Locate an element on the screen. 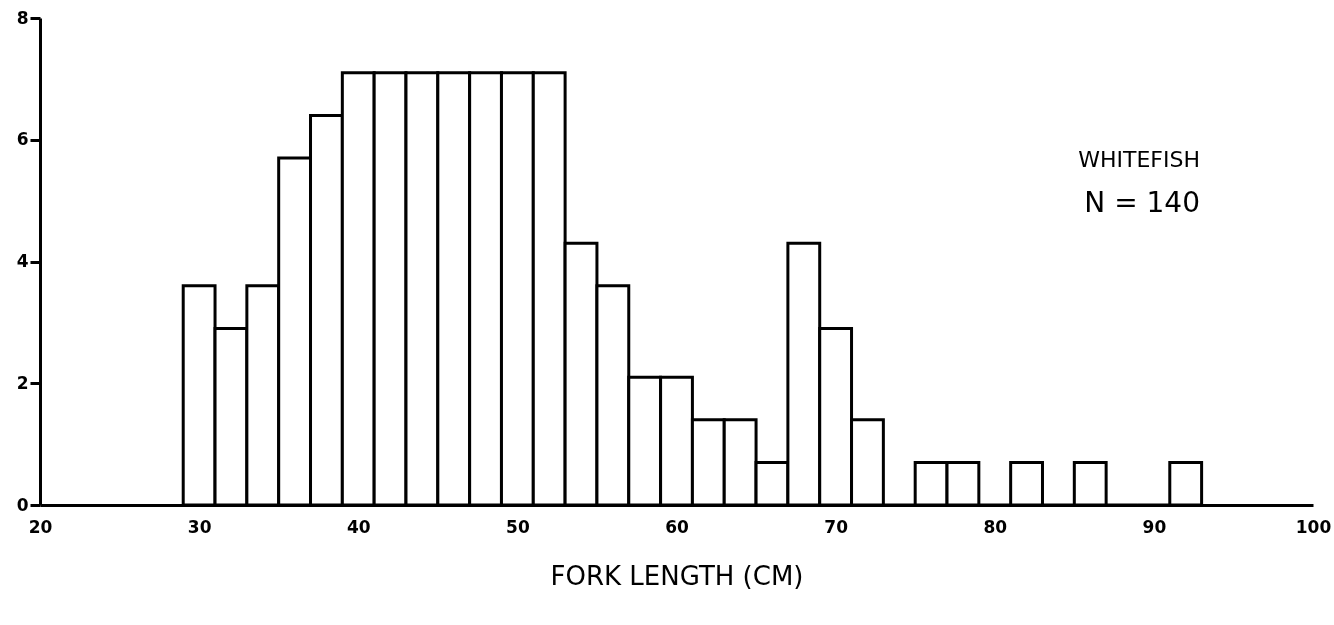  y-tick-label: 2 is located at coordinates (22, 382).